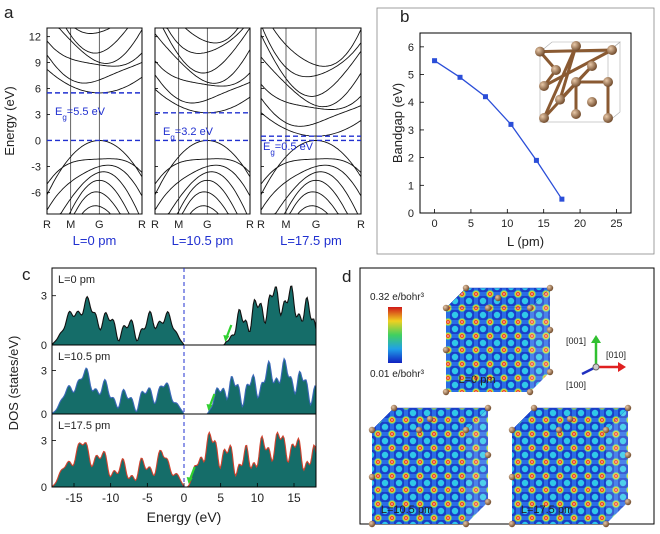 The height and width of the screenshot is (534, 660). Describe the element at coordinates (525, 123) in the screenshot. I see `plot-frame` at that location.